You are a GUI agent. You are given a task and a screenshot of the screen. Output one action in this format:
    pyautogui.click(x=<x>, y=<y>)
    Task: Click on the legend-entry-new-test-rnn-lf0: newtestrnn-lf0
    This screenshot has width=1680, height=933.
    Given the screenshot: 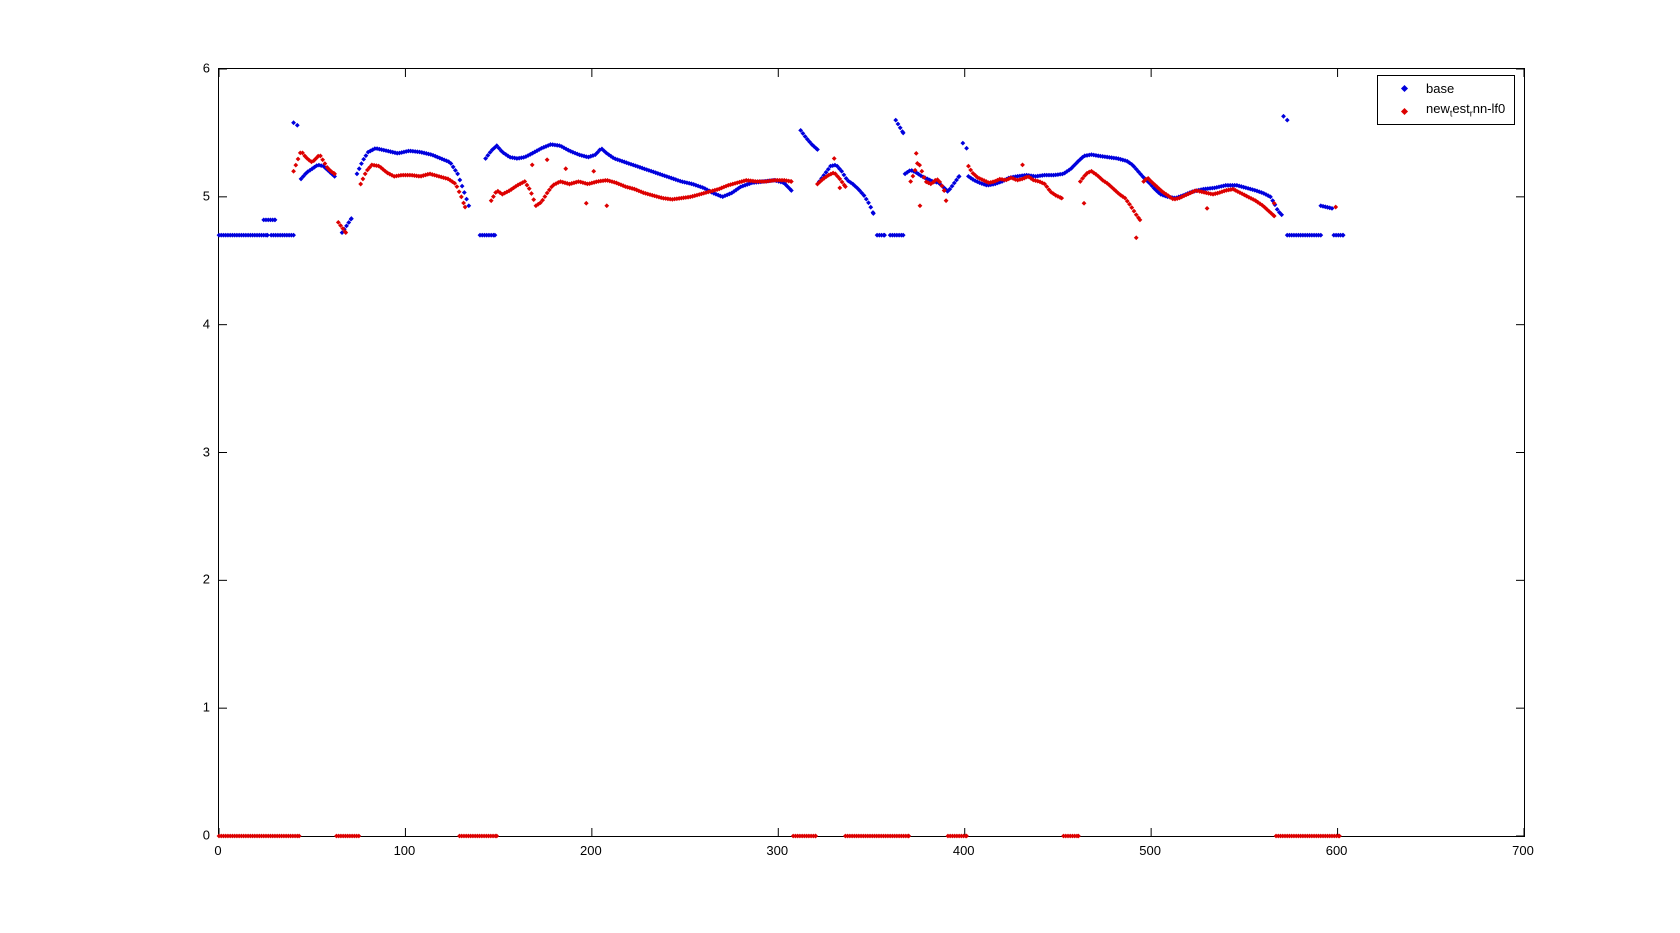 What is the action you would take?
    pyautogui.click(x=1446, y=111)
    